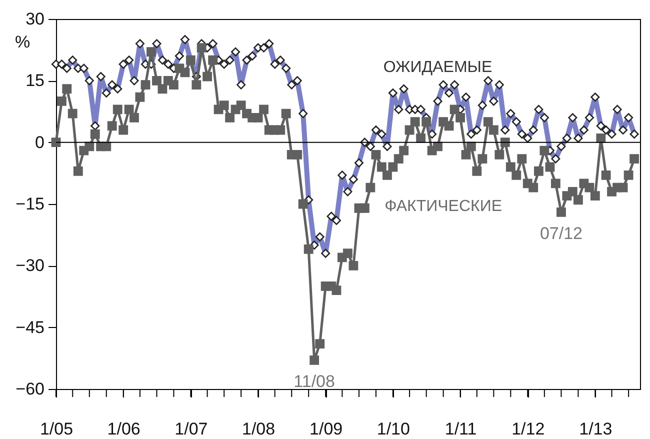 The width and height of the screenshot is (650, 439). Describe the element at coordinates (561, 234) in the screenshot. I see `annotation: 07/12` at that location.